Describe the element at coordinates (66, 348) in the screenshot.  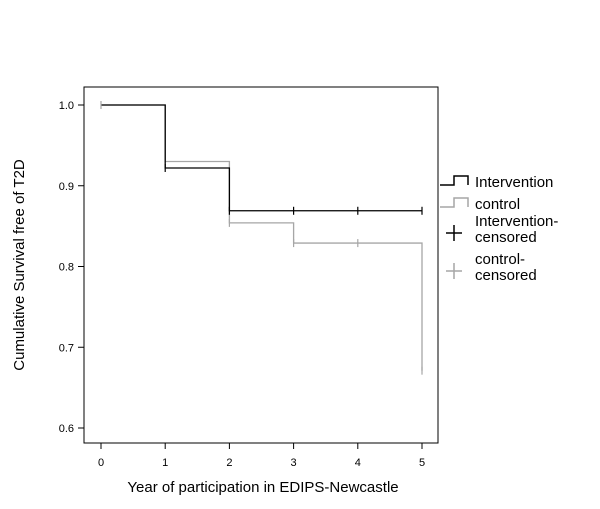
I see `y-tick-label: 0.7` at that location.